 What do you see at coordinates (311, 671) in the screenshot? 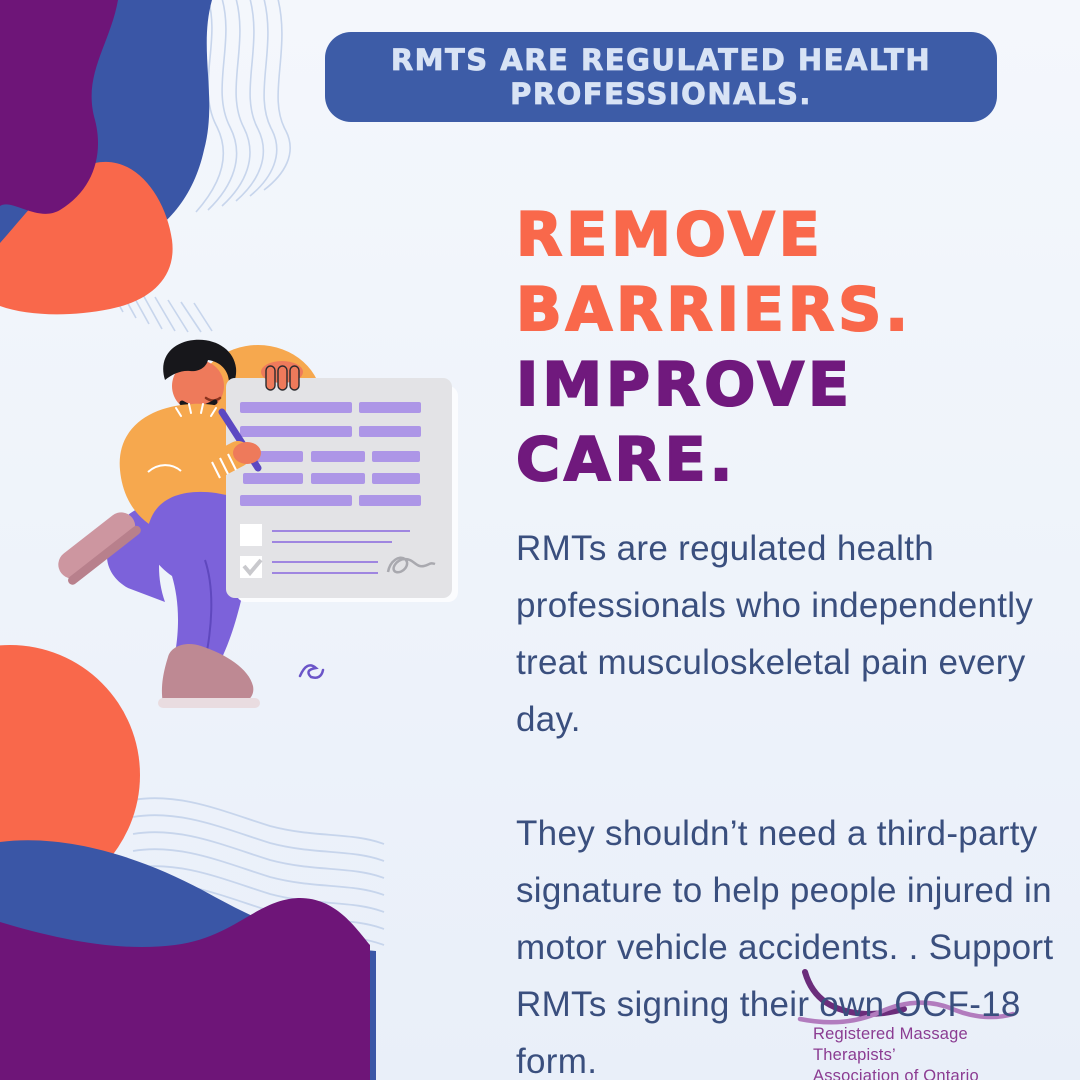
I see `ground-squiggle` at bounding box center [311, 671].